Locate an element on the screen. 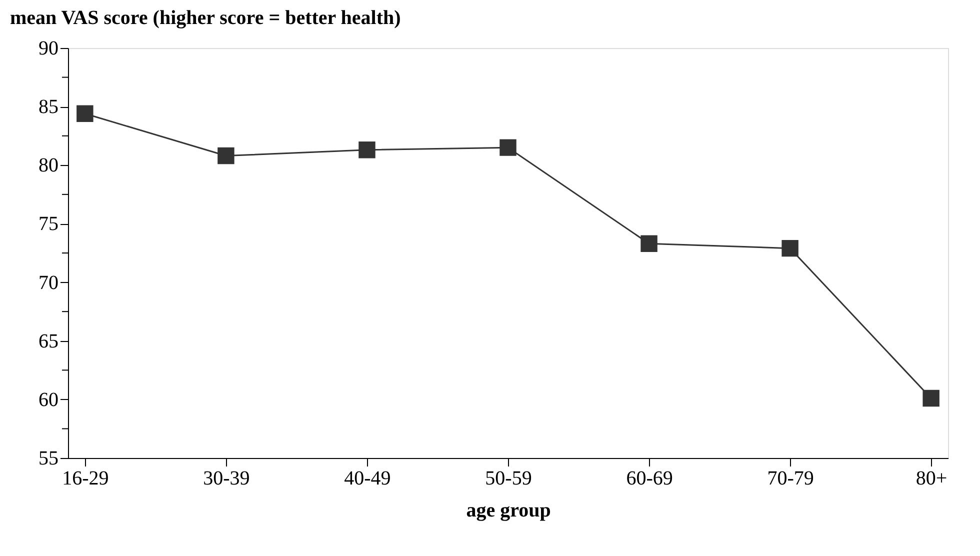 The height and width of the screenshot is (556, 980). x-axis-title: age group is located at coordinates (508, 511).